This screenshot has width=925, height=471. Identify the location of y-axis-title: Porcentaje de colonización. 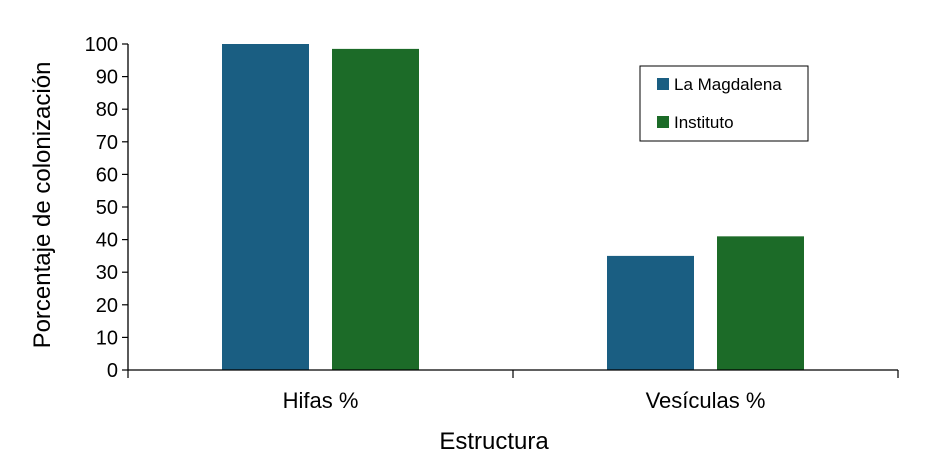
(42, 205).